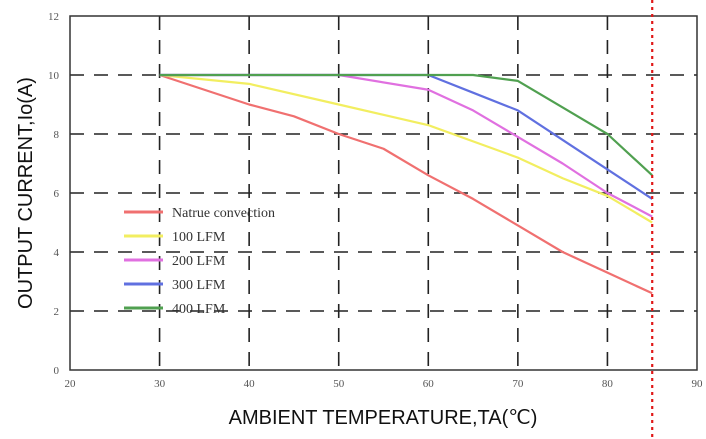 This screenshot has height=439, width=706. I want to click on legend-label: 200 LFM, so click(199, 261).